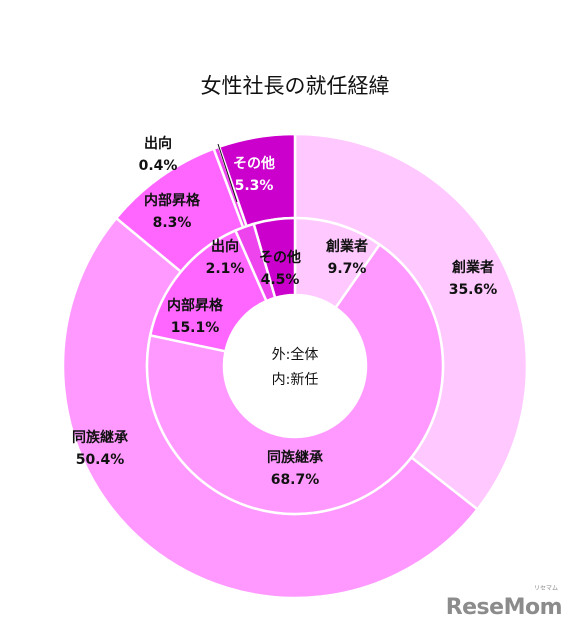 The image size is (576, 632). Describe the element at coordinates (295, 366) in the screenshot. I see `donut-hole` at that location.